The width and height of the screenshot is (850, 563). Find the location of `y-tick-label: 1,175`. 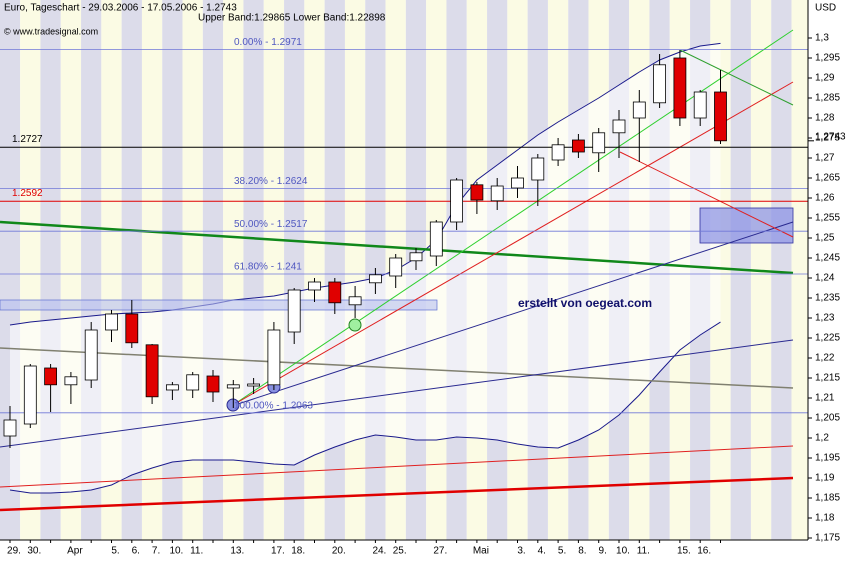

y-tick-label: 1,175 is located at coordinates (827, 538).